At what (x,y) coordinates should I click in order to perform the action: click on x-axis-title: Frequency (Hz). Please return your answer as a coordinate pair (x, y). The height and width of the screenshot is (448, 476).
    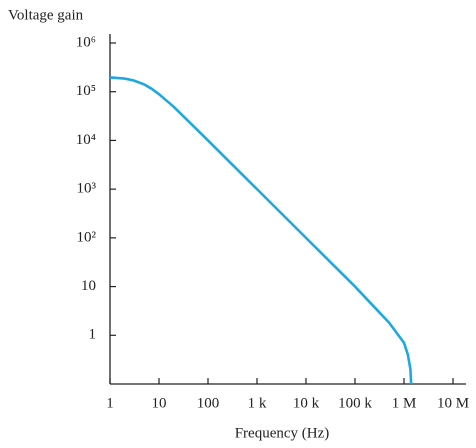
    Looking at the image, I should click on (282, 433).